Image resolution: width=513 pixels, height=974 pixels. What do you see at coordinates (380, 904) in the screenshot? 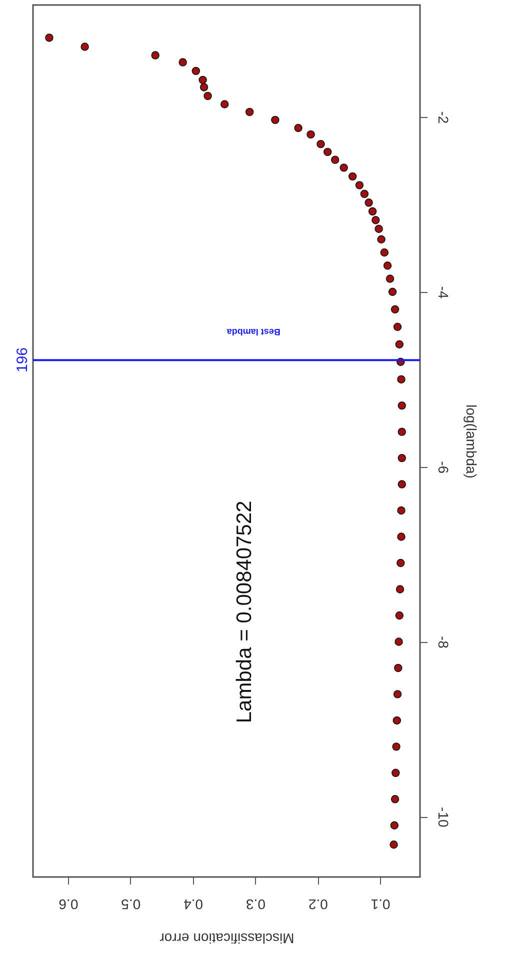
I see `x-tick-label: 0.1` at bounding box center [380, 904].